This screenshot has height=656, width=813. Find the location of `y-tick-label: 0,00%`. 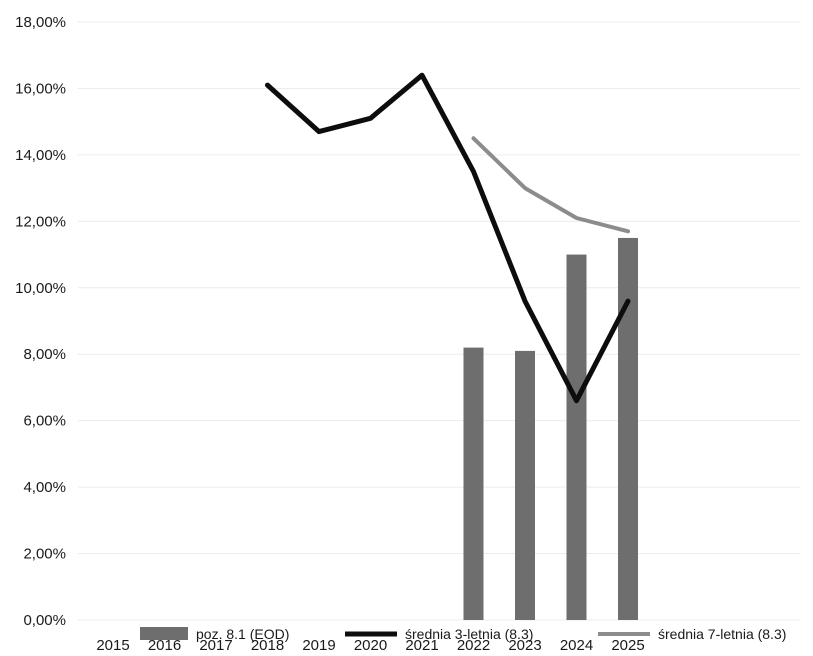

y-tick-label: 0,00% is located at coordinates (44, 620).